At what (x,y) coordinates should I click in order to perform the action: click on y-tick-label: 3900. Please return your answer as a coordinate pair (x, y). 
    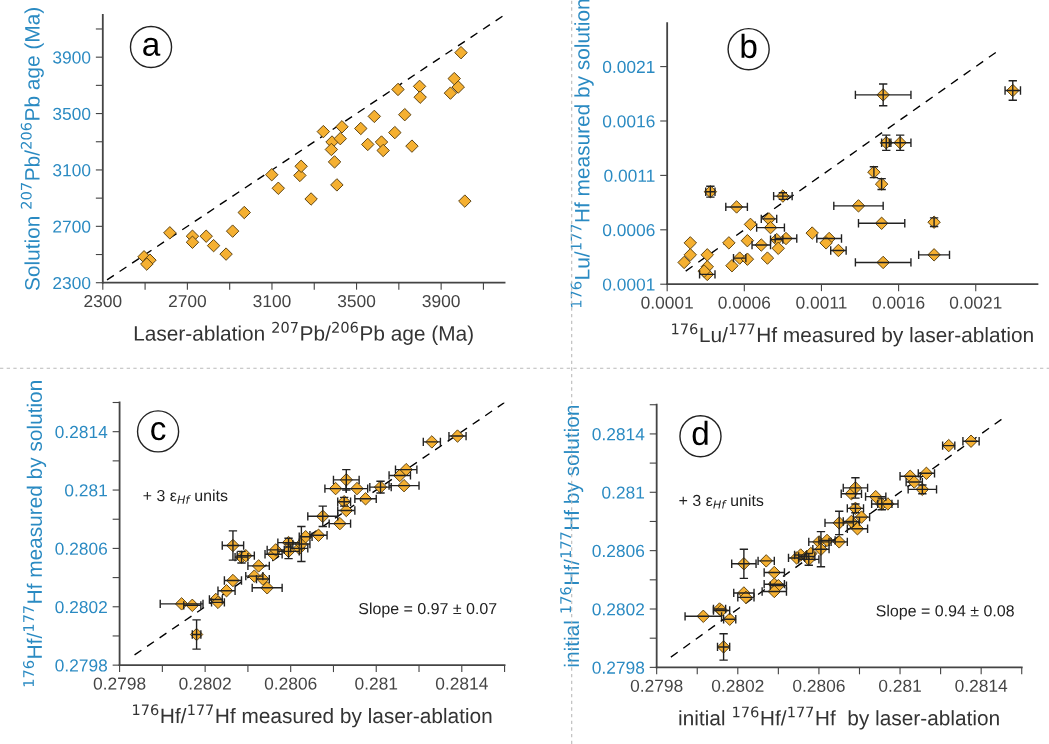
    Looking at the image, I should click on (72, 57).